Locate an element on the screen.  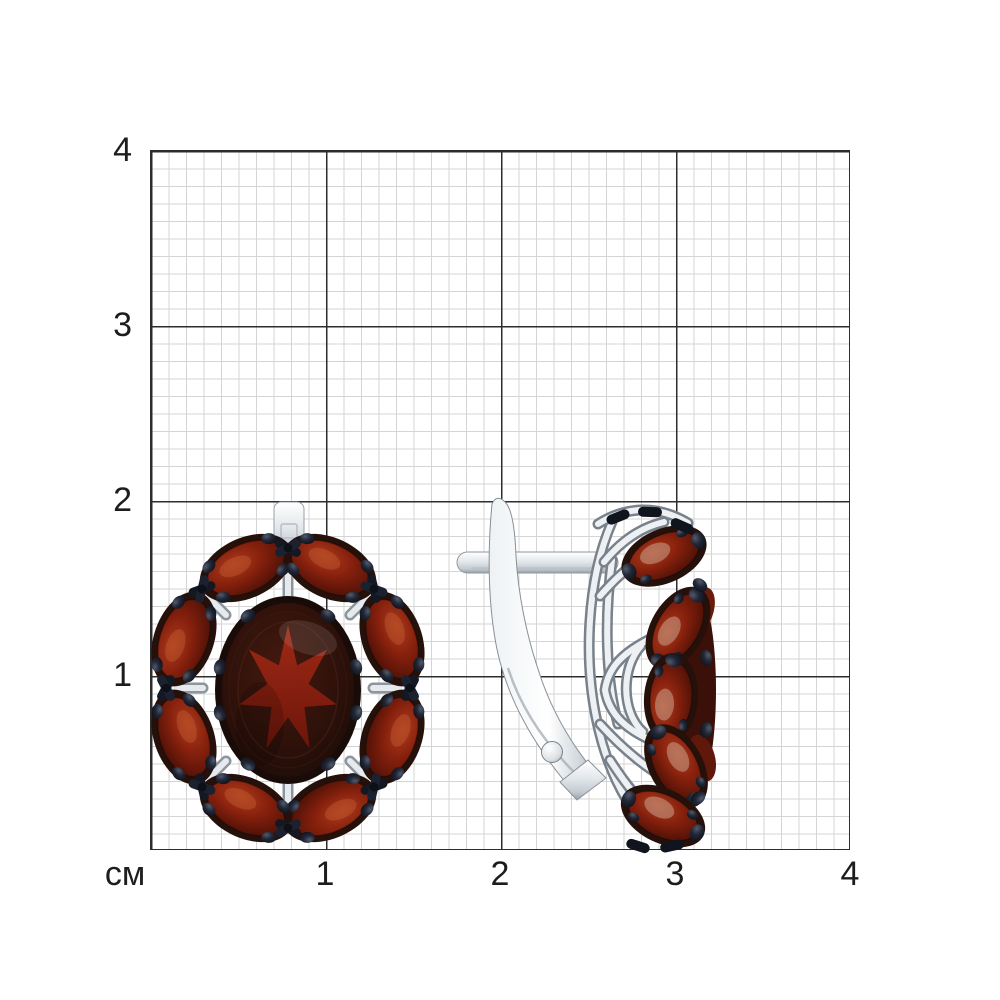
y-axis-label-3: 3 is located at coordinates (122, 325).